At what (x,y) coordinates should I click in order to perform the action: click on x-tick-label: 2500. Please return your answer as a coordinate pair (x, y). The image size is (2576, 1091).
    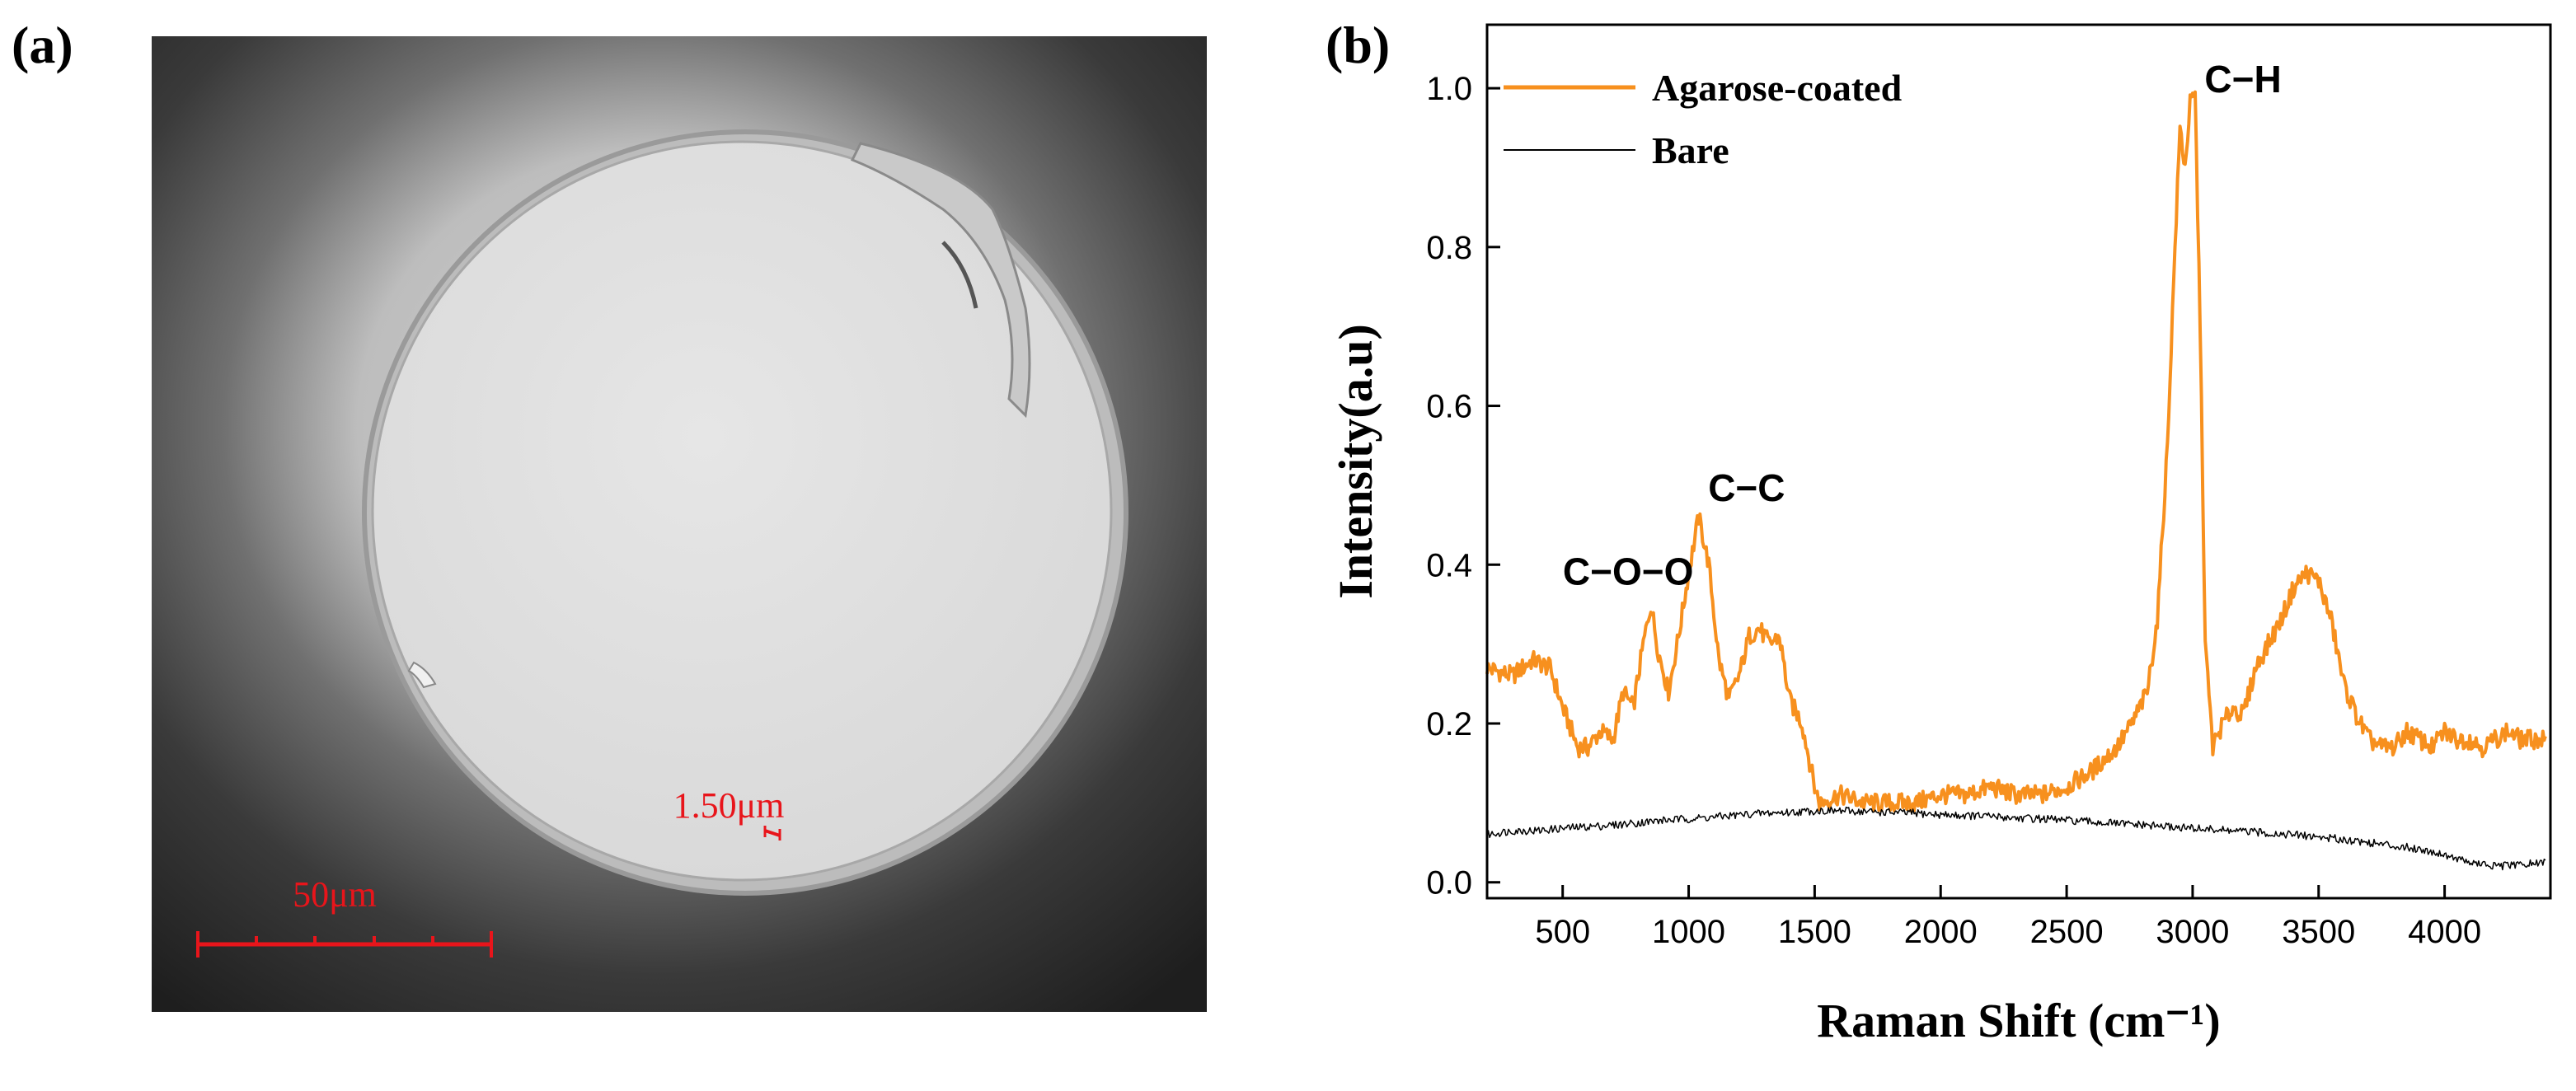
    Looking at the image, I should click on (2067, 932).